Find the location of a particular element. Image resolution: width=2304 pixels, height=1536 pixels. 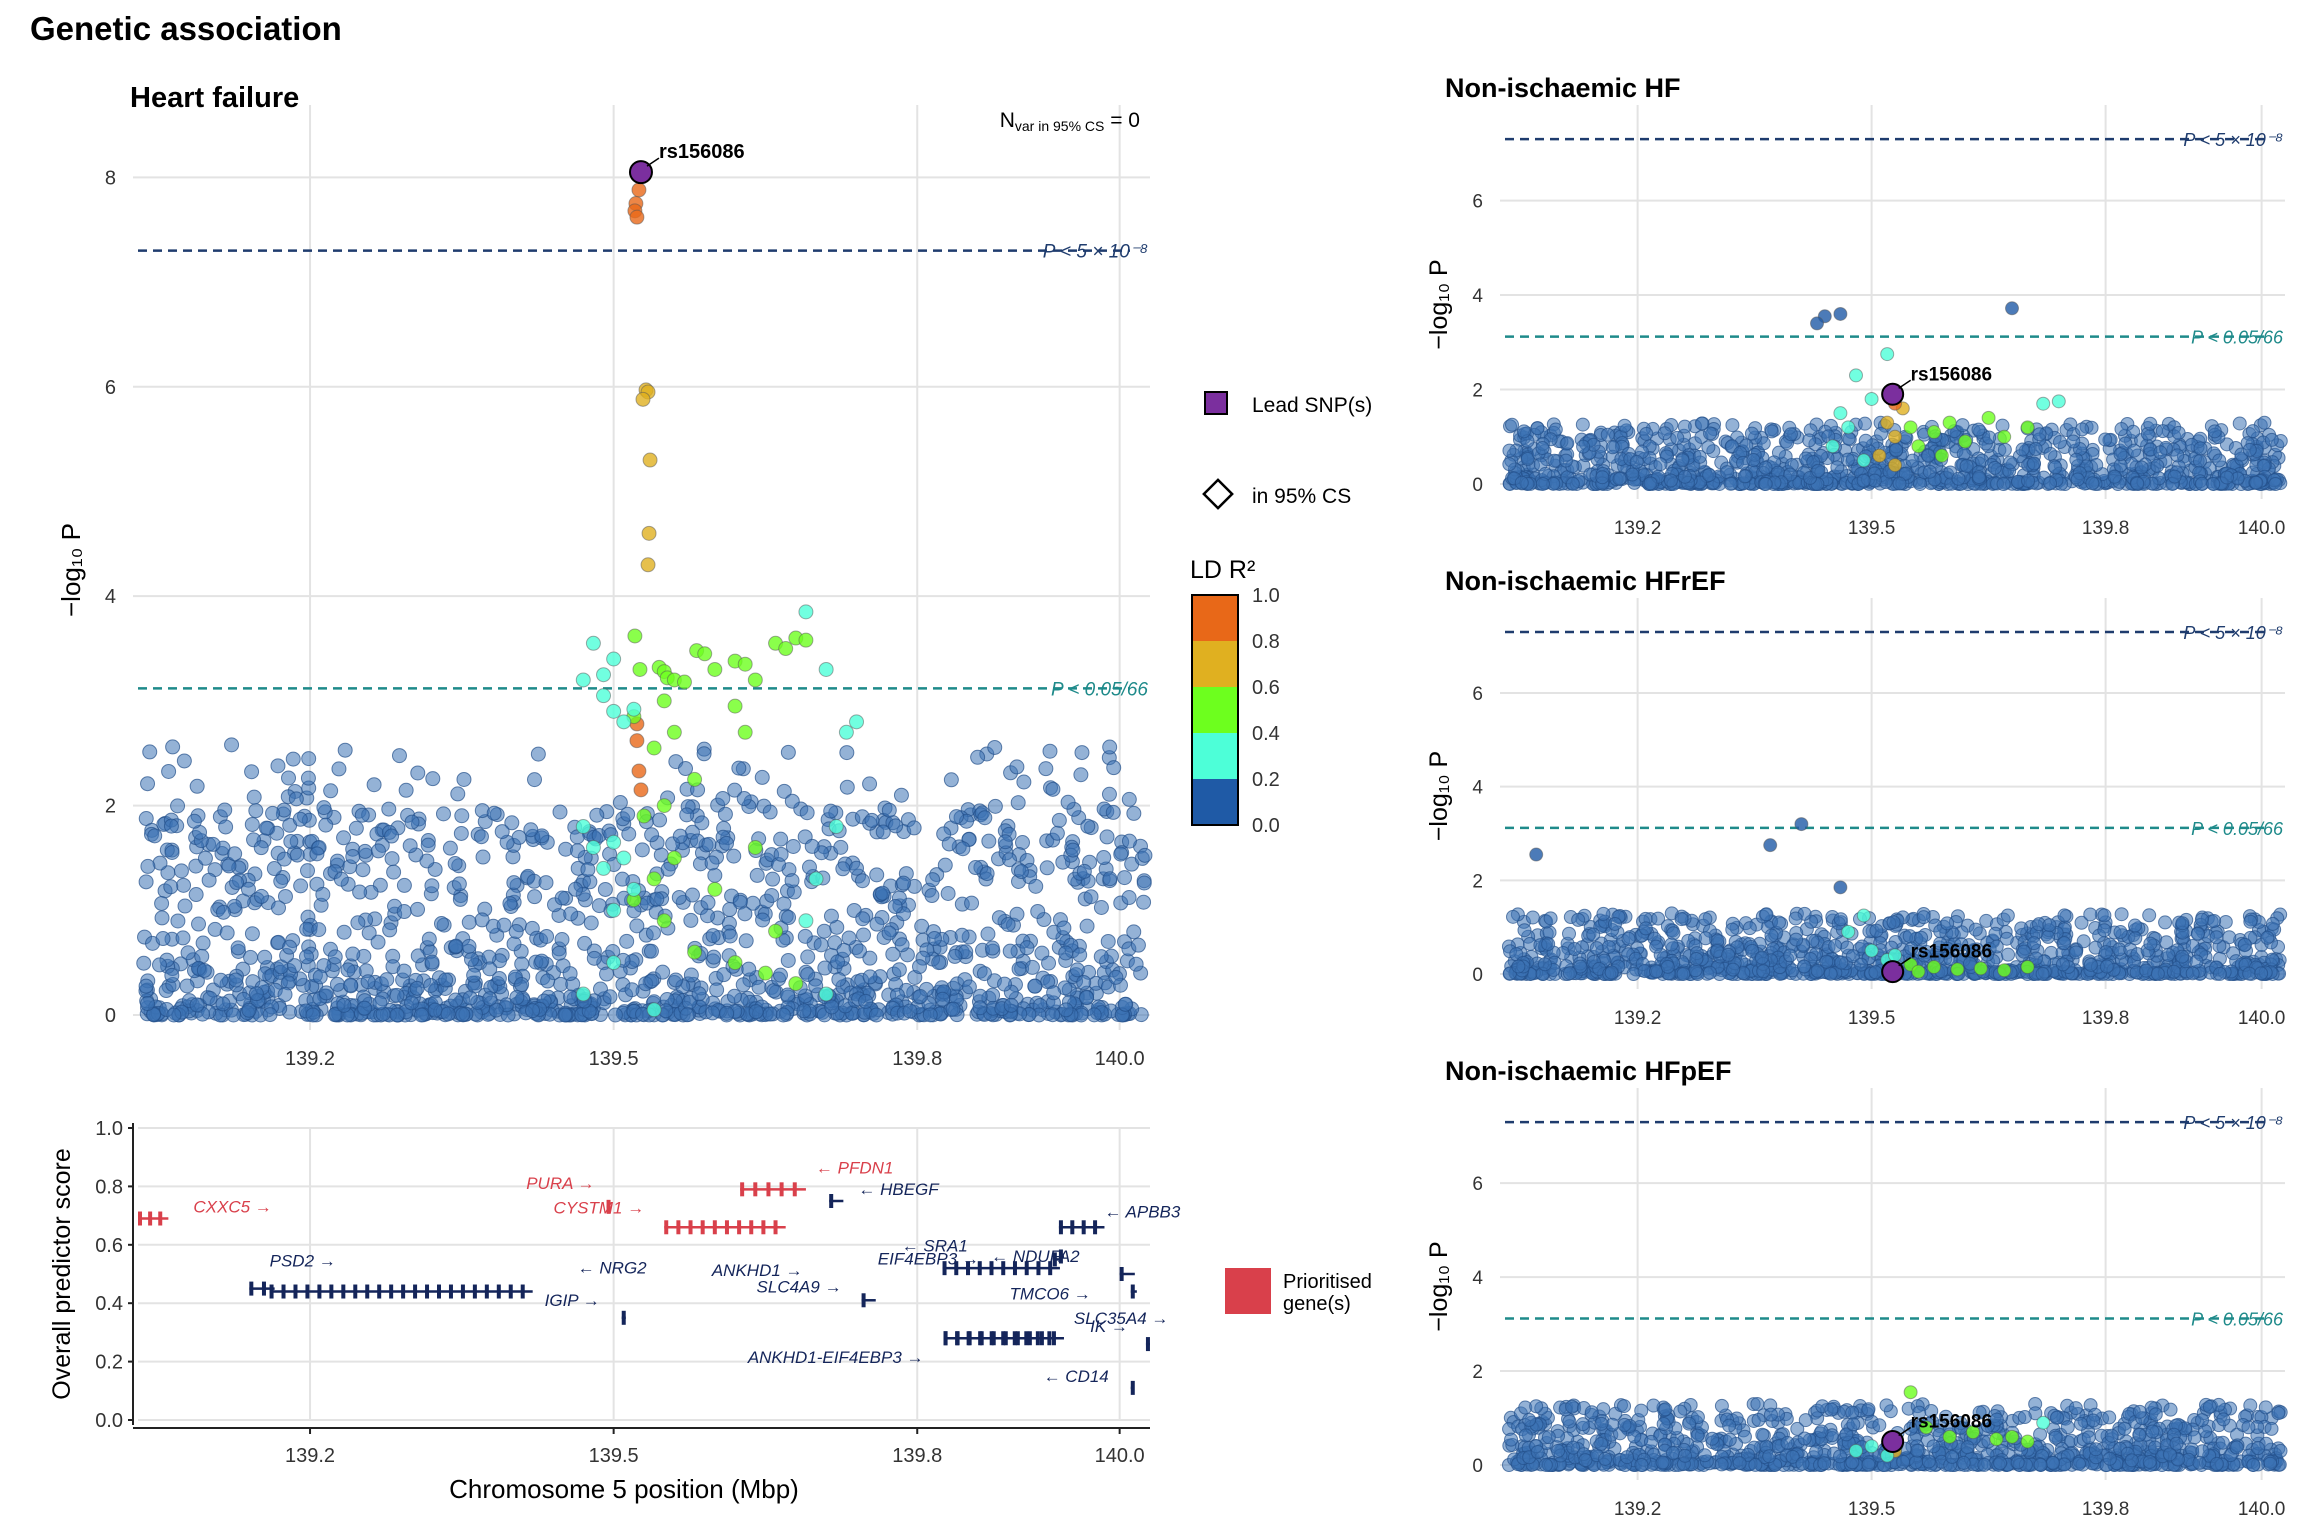

legend-ld-tick: 0.8 is located at coordinates (1266, 642).